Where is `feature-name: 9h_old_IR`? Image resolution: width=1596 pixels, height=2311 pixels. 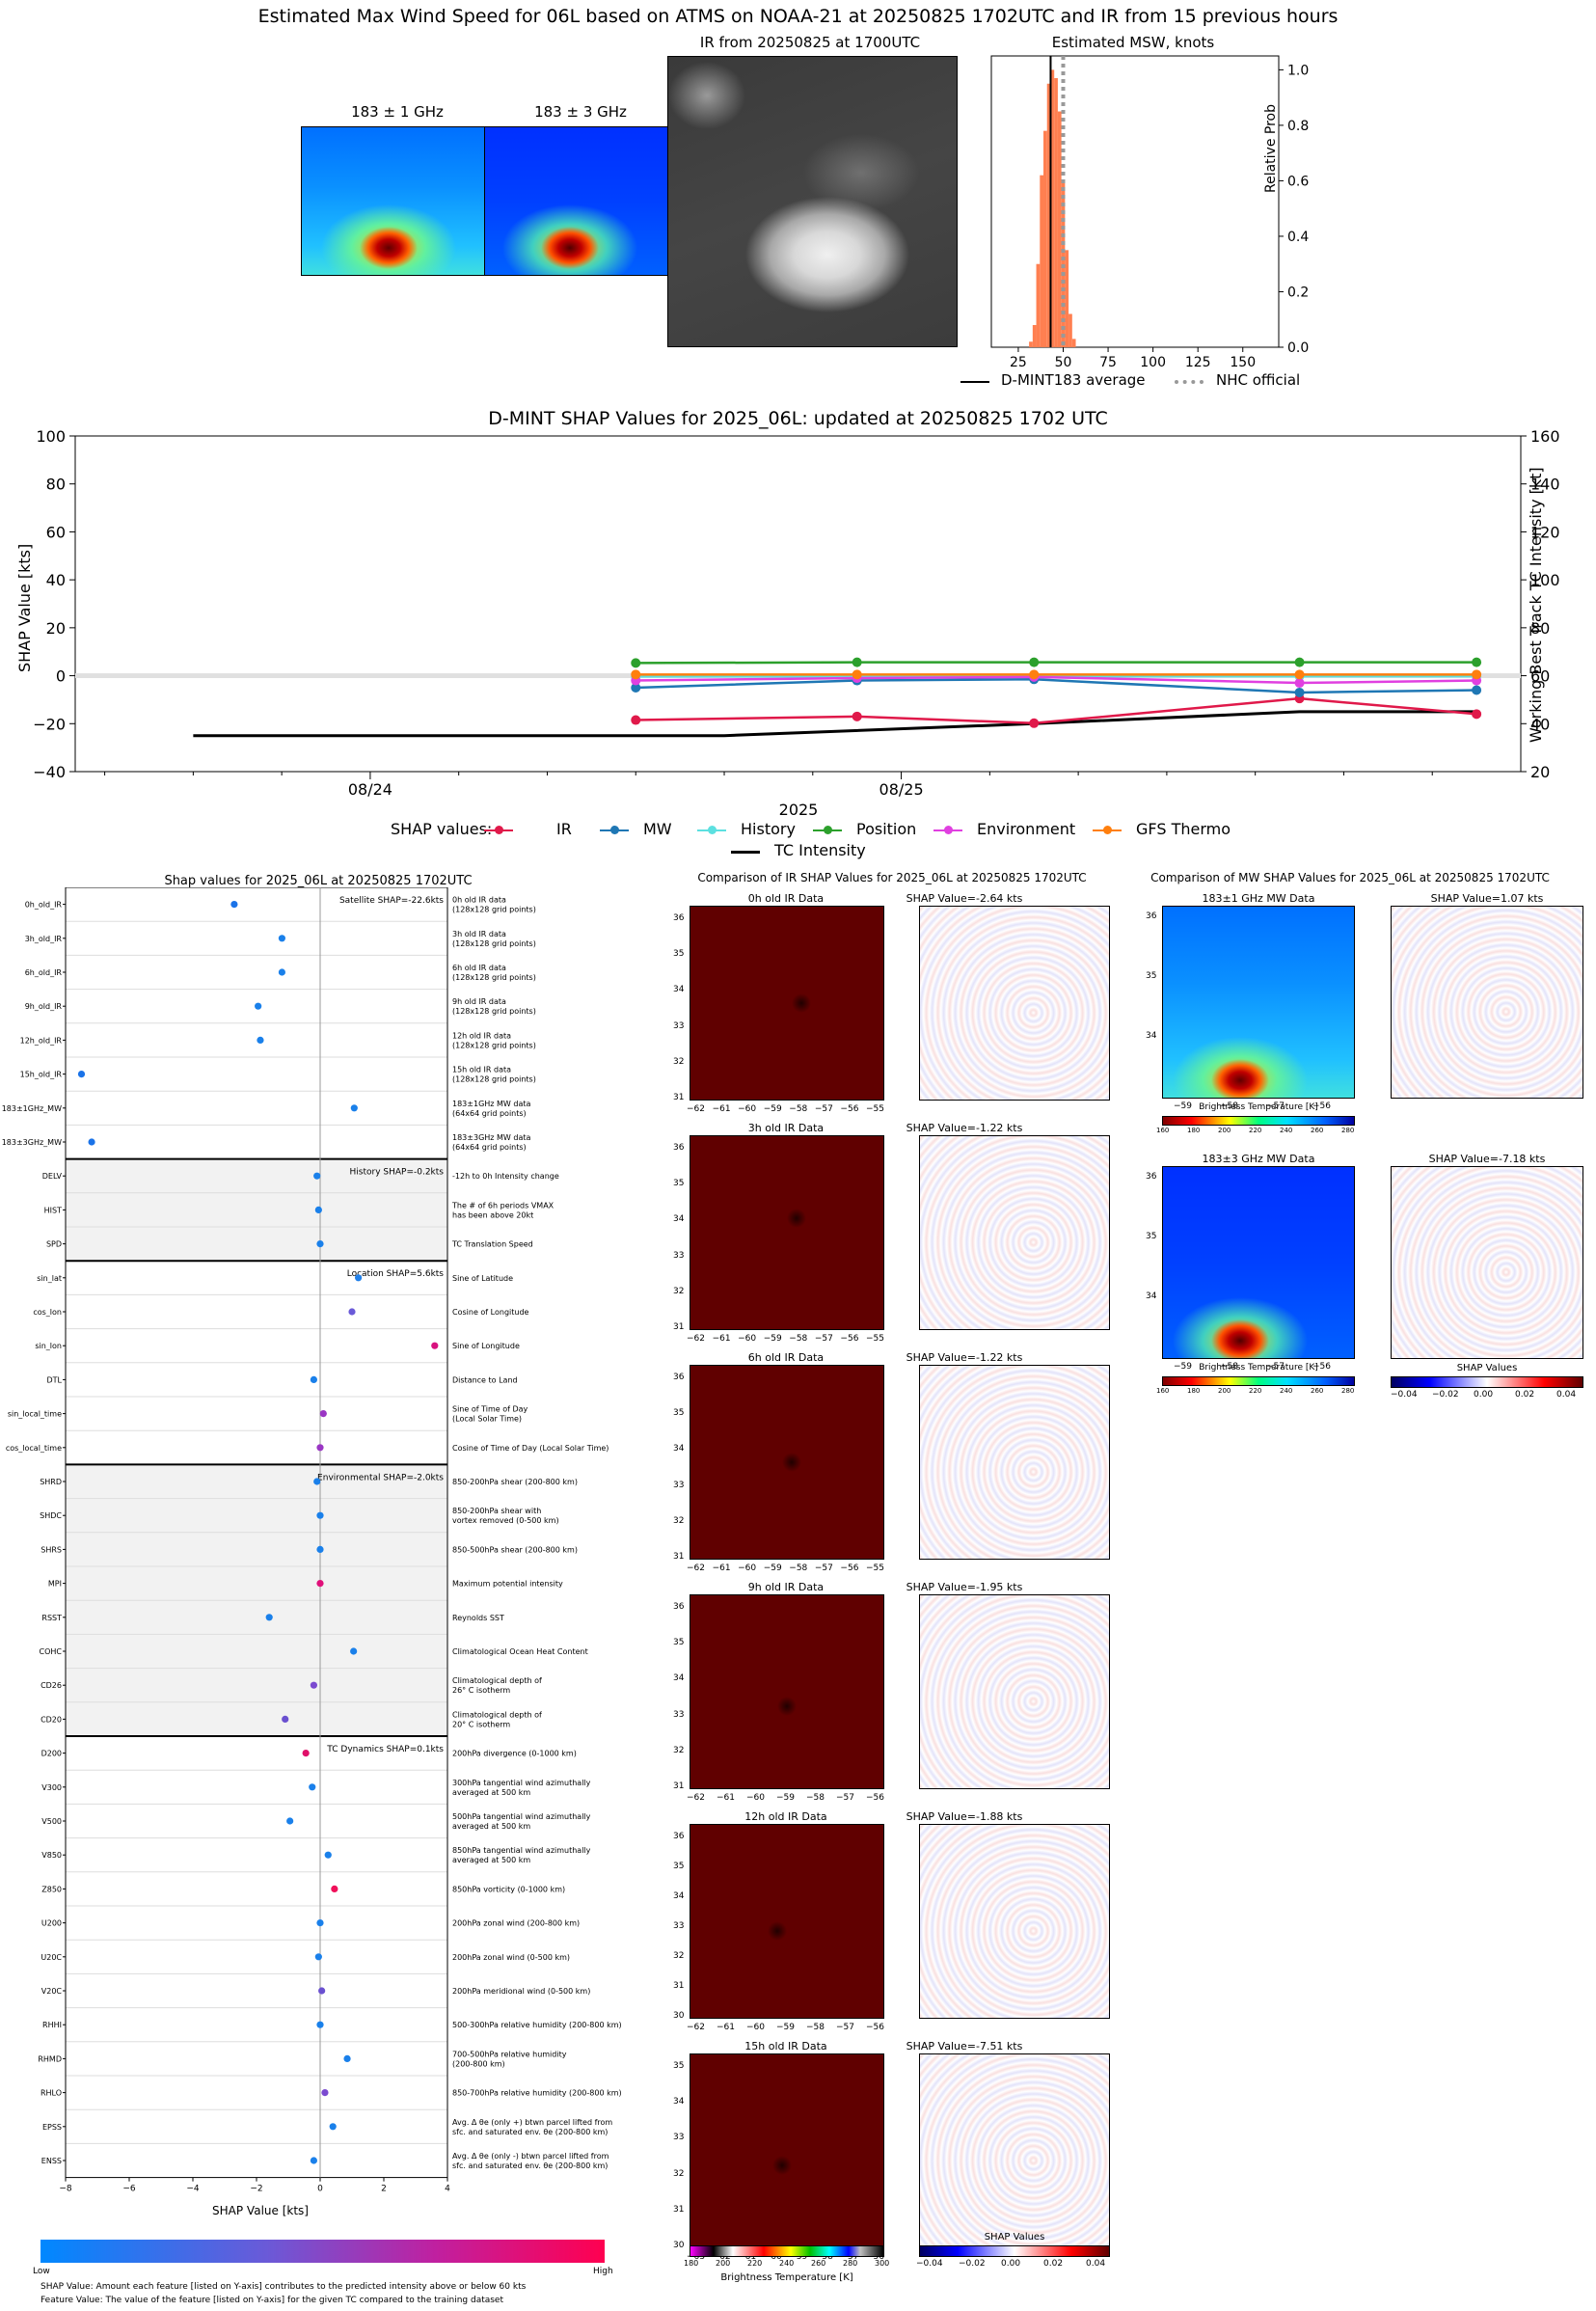 feature-name: 9h_old_IR is located at coordinates (44, 1006).